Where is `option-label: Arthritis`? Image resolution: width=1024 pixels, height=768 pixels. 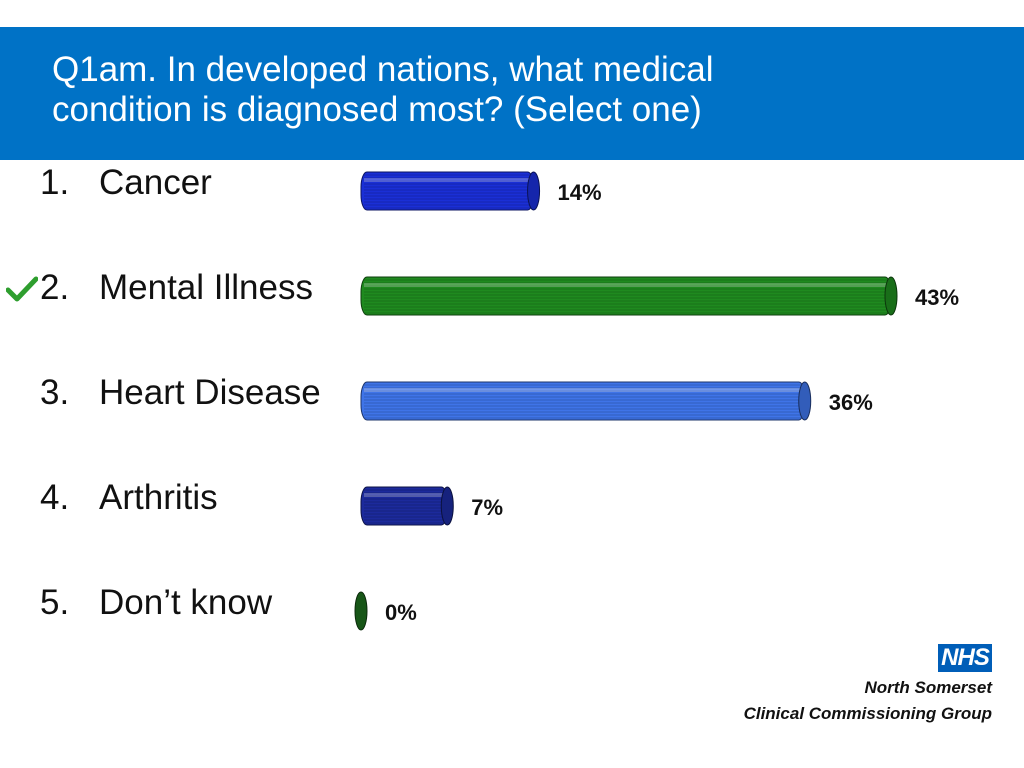
option-label: Arthritis is located at coordinates (158, 497).